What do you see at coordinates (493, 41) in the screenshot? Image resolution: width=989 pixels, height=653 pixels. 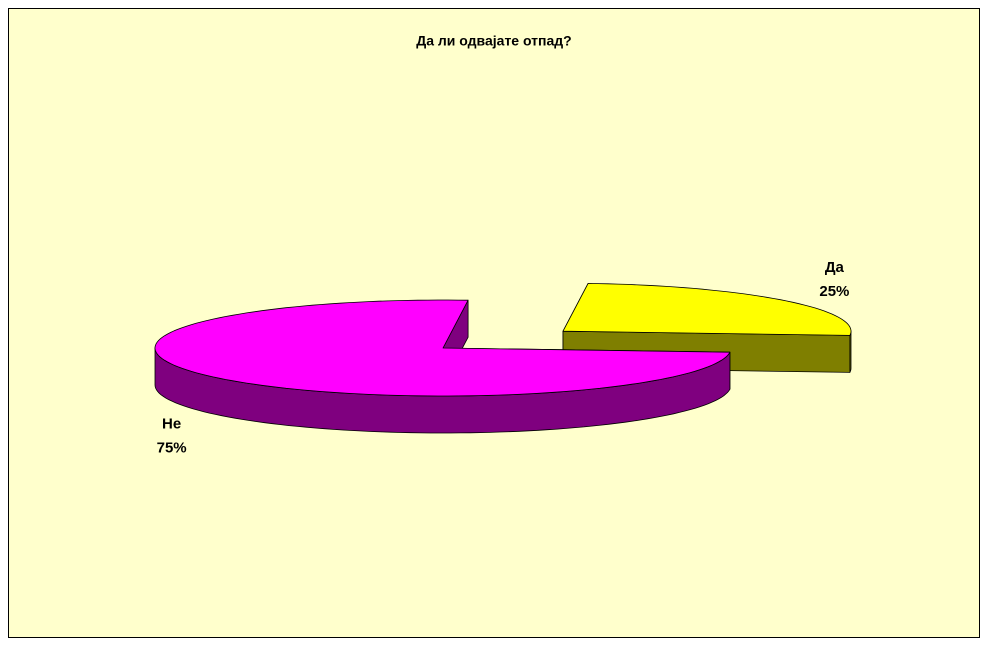 I see `chart-title: Да ли одвајате отпад?` at bounding box center [493, 41].